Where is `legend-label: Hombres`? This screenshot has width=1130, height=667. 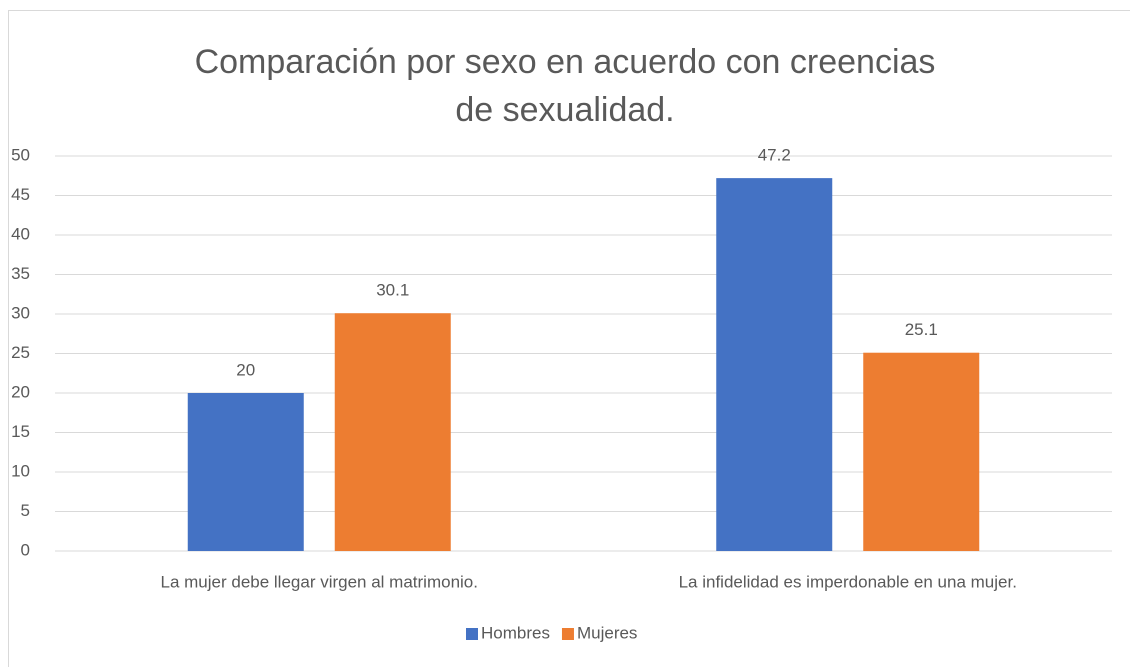
legend-label: Hombres is located at coordinates (515, 632).